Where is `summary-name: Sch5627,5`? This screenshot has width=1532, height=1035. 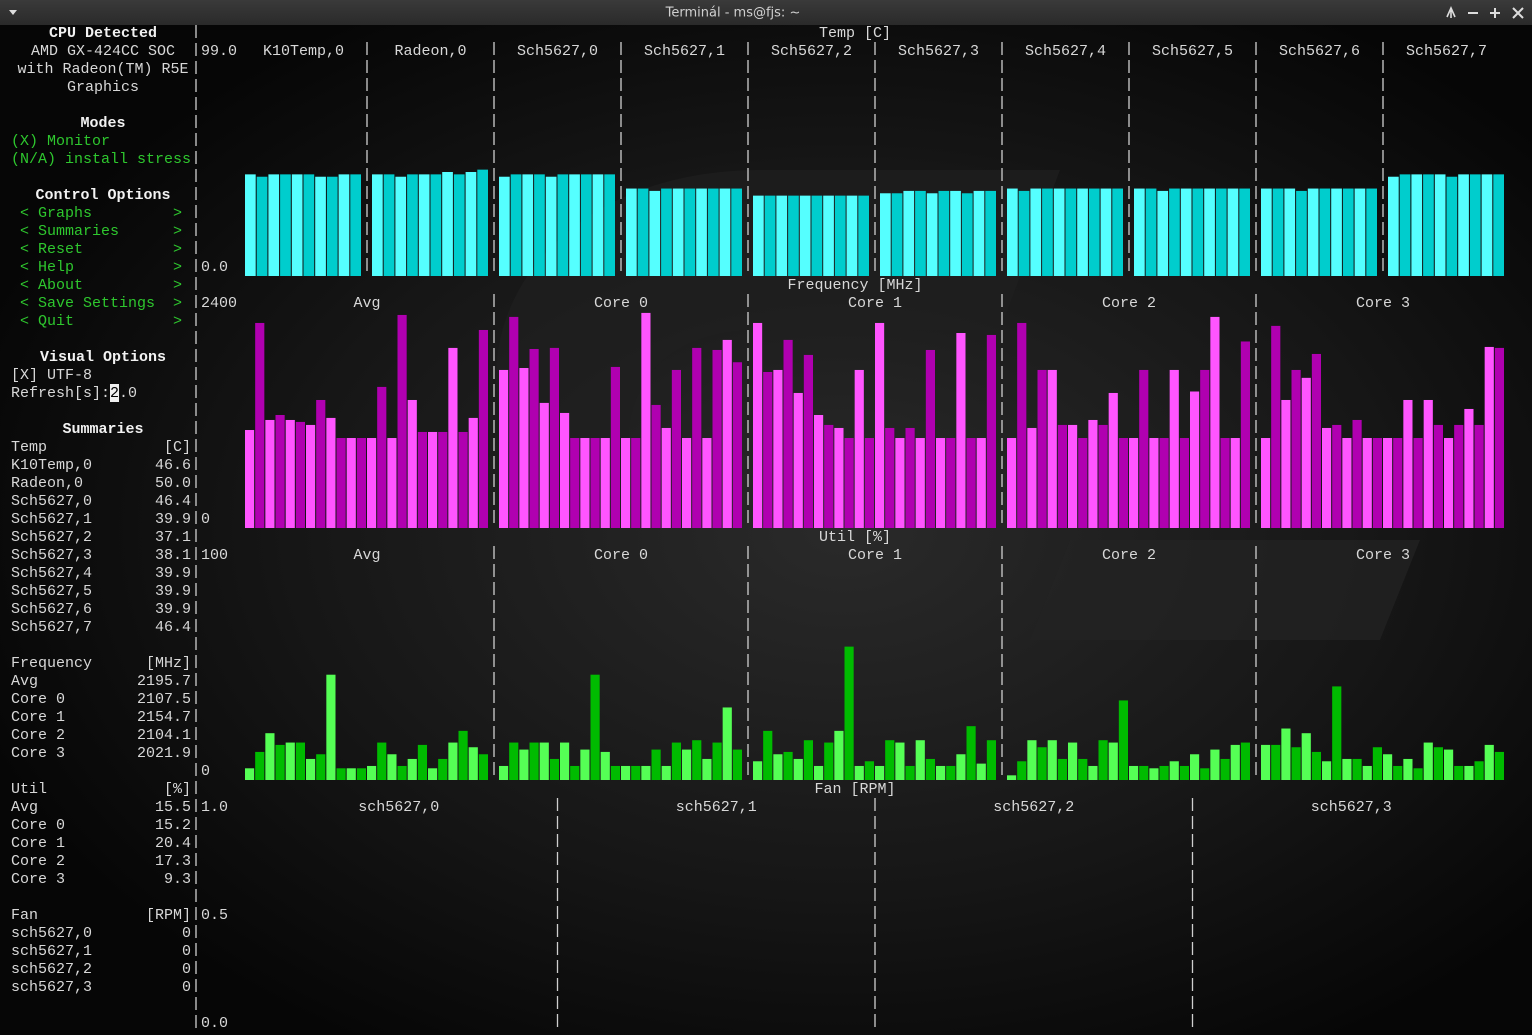
summary-name: Sch5627,5 is located at coordinates (51, 591).